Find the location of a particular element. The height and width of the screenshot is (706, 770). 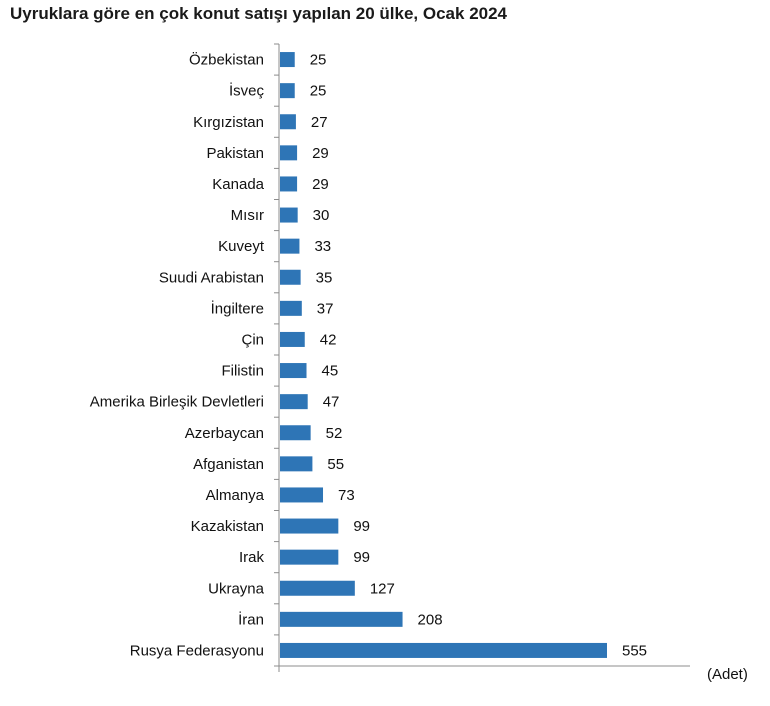

category-label: Kuveyt is located at coordinates (241, 246).